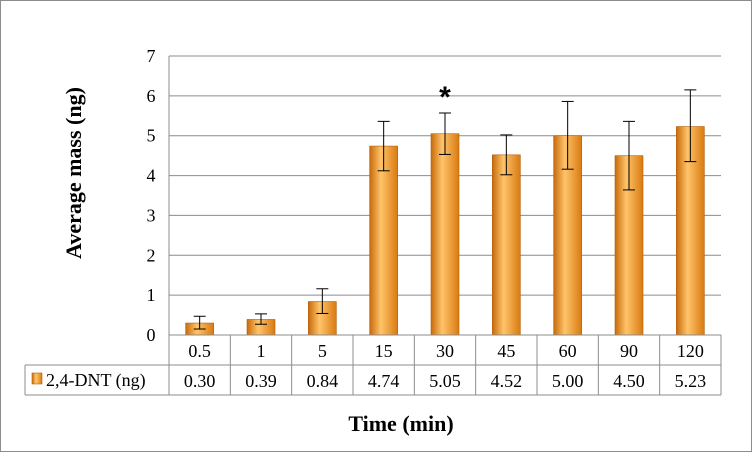 The height and width of the screenshot is (452, 752). I want to click on value-cell: 5.05, so click(445, 381).